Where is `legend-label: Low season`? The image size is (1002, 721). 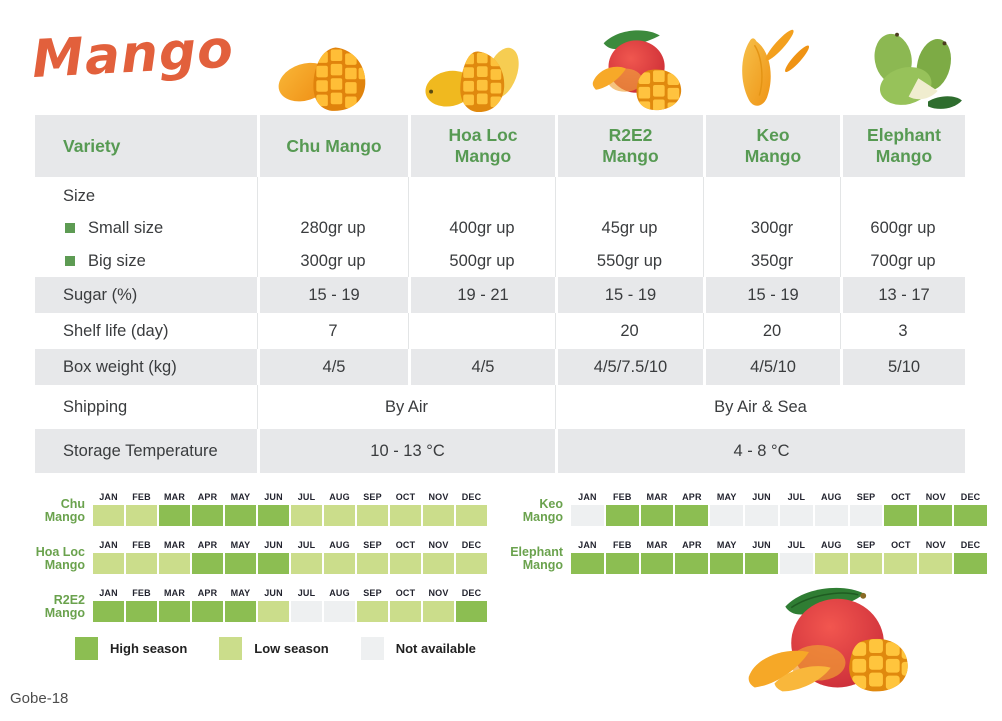
legend-label: Low season is located at coordinates (291, 648).